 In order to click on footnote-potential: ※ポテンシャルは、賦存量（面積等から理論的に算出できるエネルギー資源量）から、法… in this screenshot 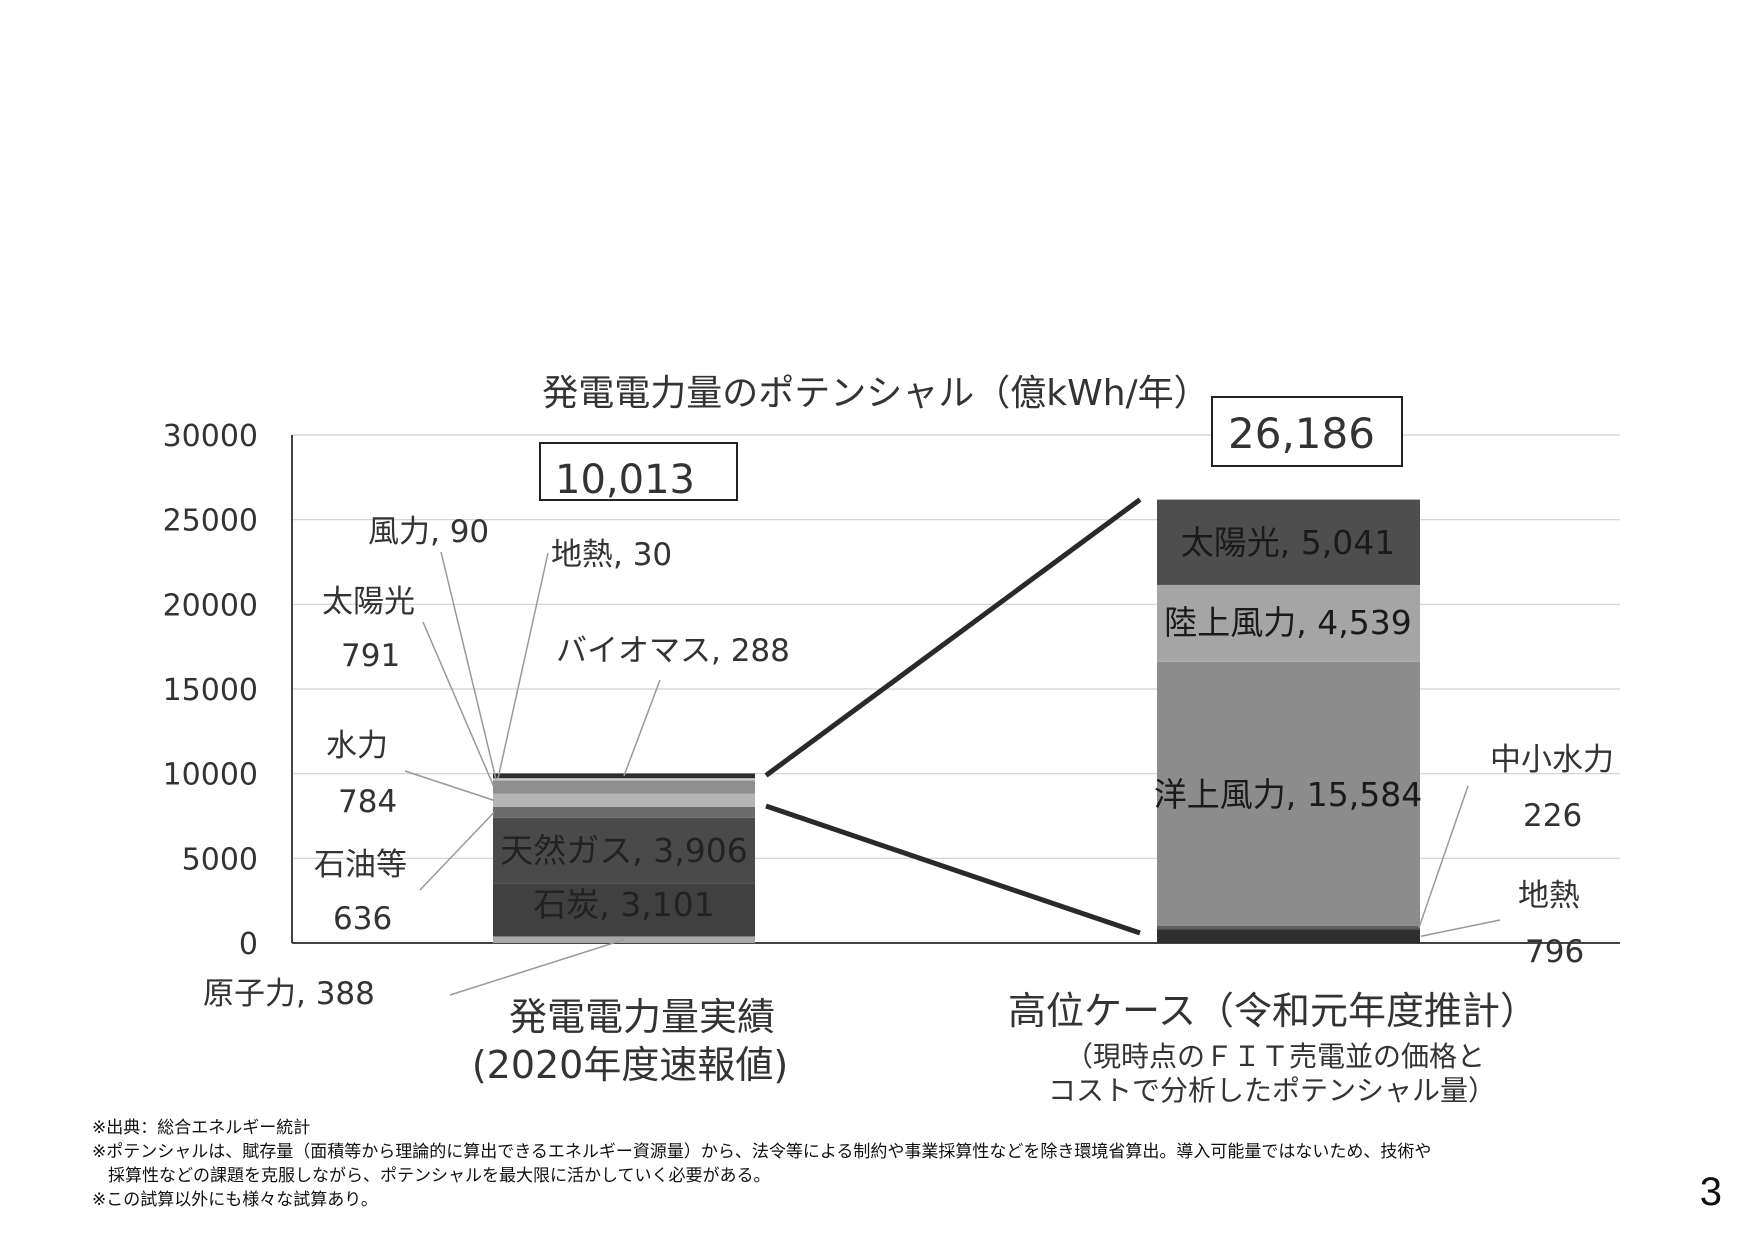, I will do `click(762, 1152)`.